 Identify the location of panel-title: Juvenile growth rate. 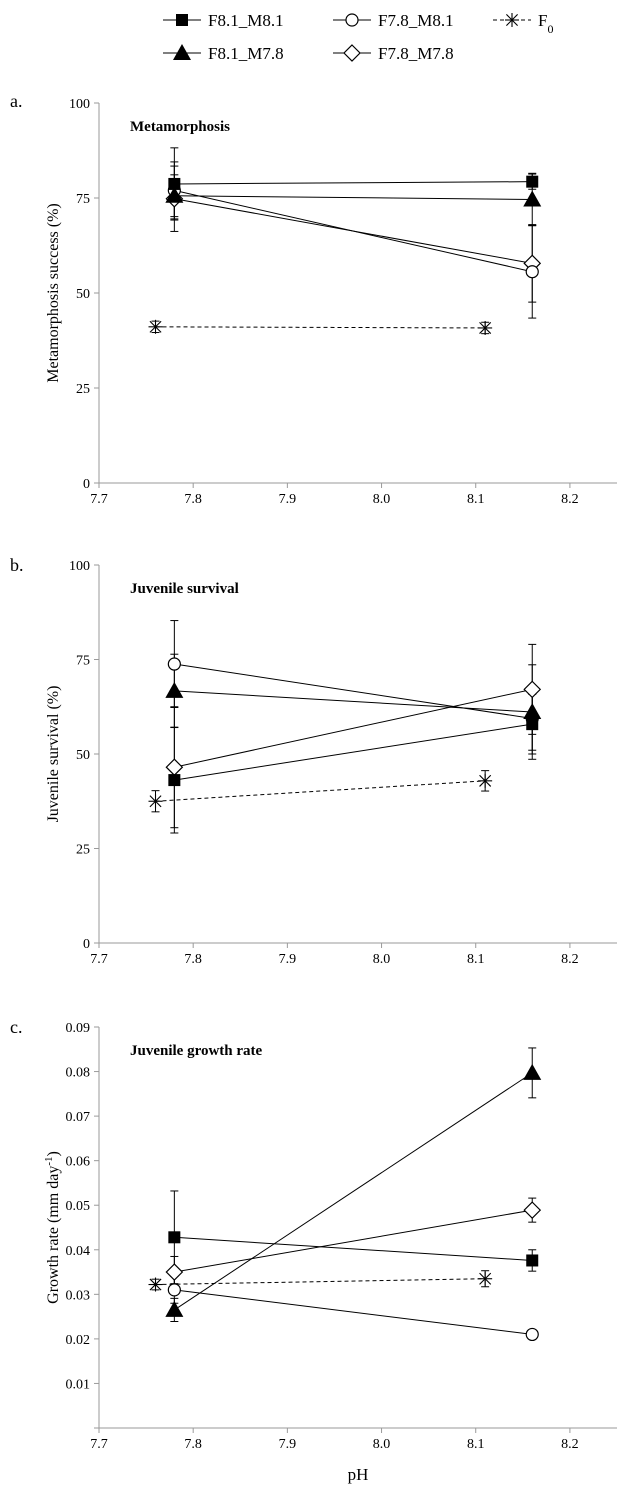
(196, 1051).